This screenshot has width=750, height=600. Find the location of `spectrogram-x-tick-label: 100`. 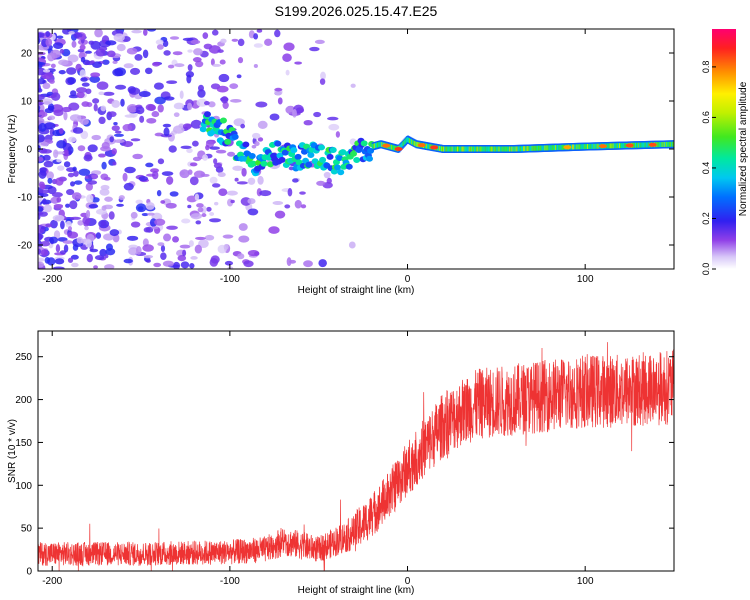

spectrogram-x-tick-label: 100 is located at coordinates (585, 279).